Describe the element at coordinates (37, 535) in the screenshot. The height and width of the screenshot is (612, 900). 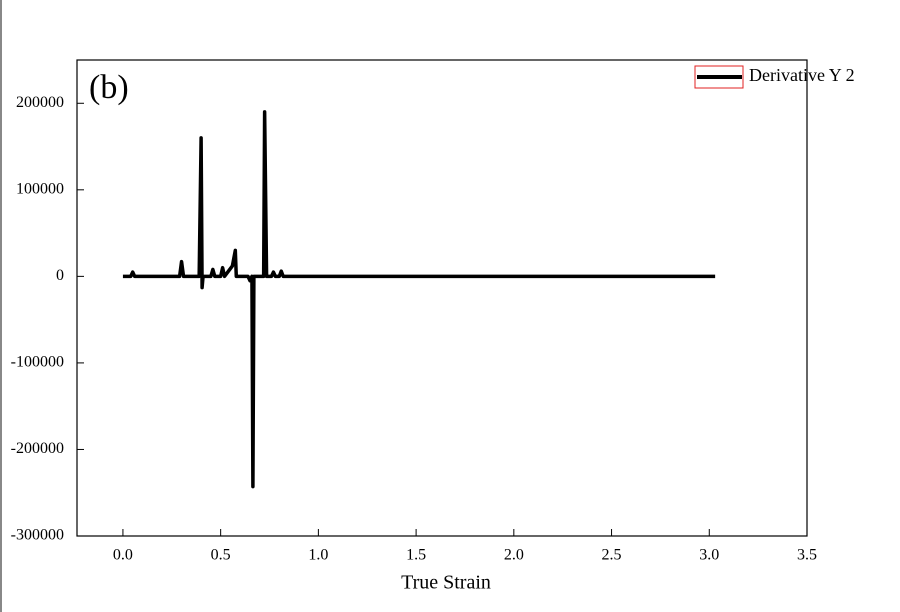
I see `y-tick-label: -300000` at that location.